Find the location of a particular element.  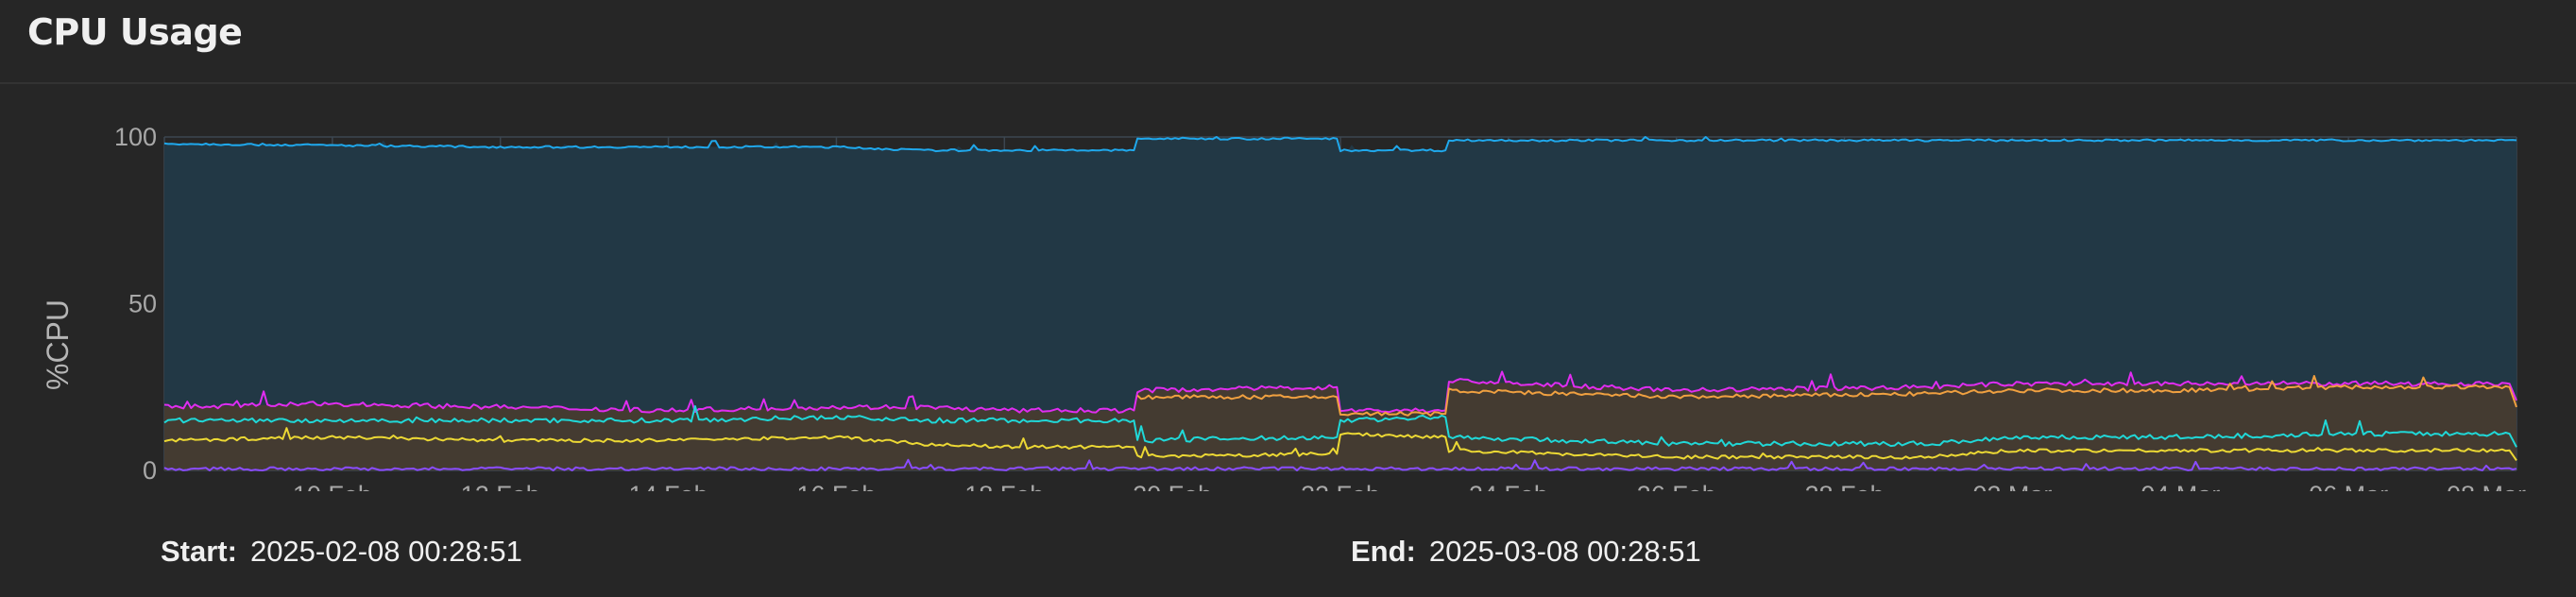

x-tick-label: 10 Feb is located at coordinates (333, 486).